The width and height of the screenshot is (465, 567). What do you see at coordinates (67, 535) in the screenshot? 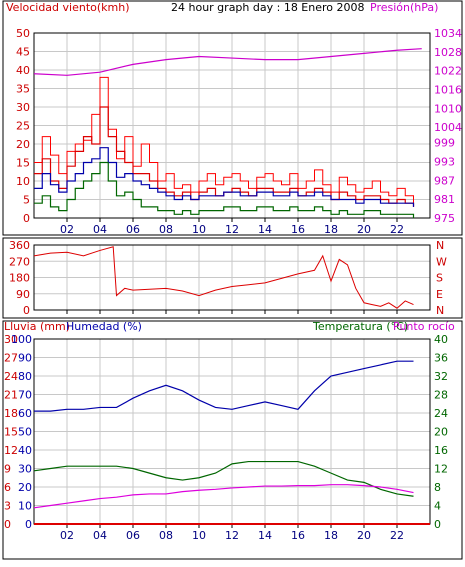
I see `x-tick-label: 02` at bounding box center [67, 535].